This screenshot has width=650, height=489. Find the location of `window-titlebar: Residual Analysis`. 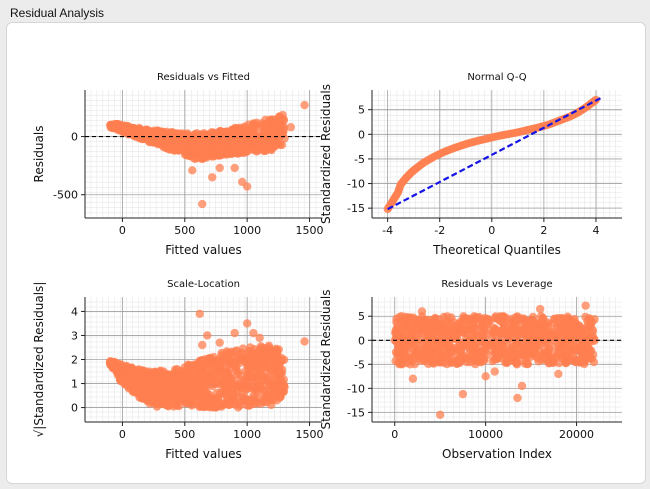

window-titlebar: Residual Analysis is located at coordinates (325, 11).